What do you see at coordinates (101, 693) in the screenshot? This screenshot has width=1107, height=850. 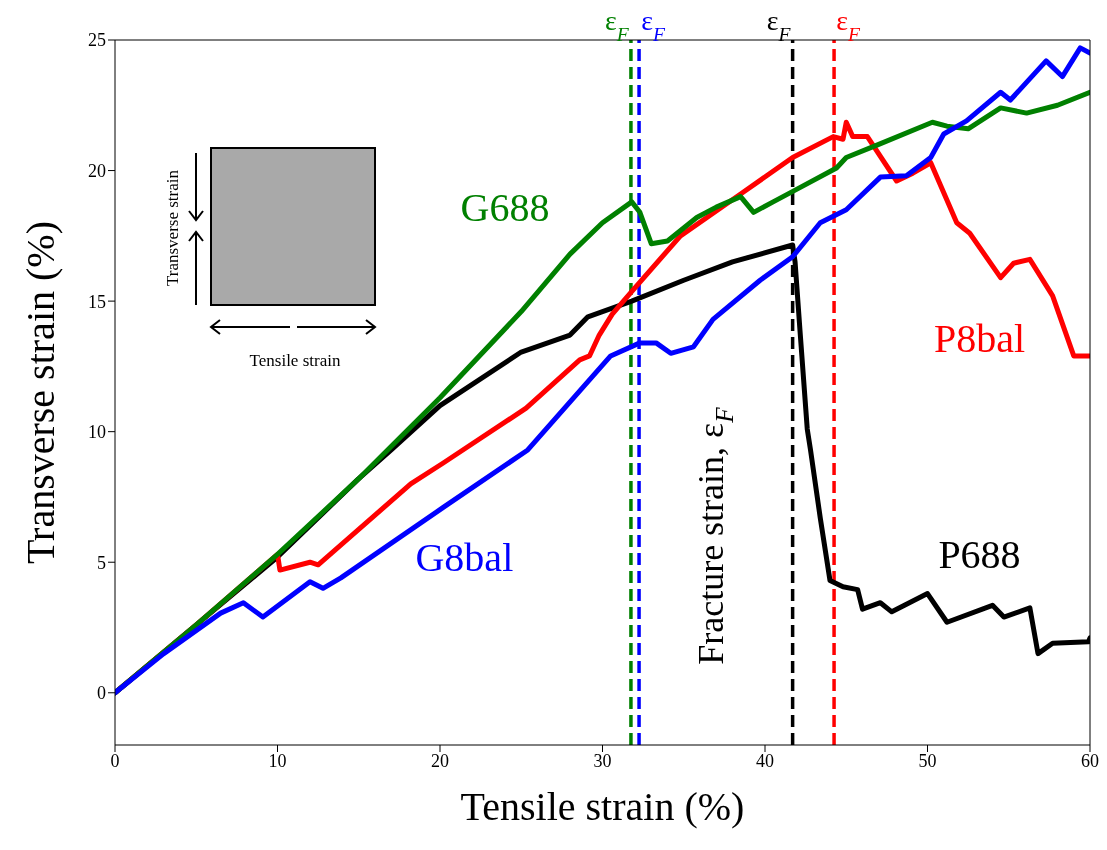 I see `y-tick-label: 0` at bounding box center [101, 693].